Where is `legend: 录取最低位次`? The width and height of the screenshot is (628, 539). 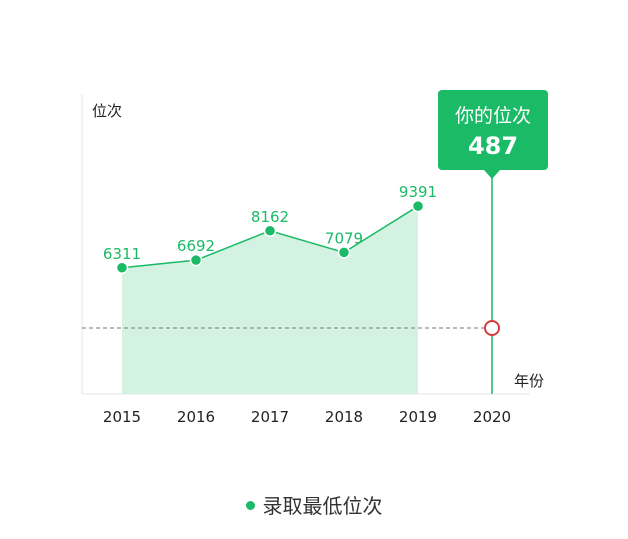 legend: 录取最低位次 is located at coordinates (314, 504).